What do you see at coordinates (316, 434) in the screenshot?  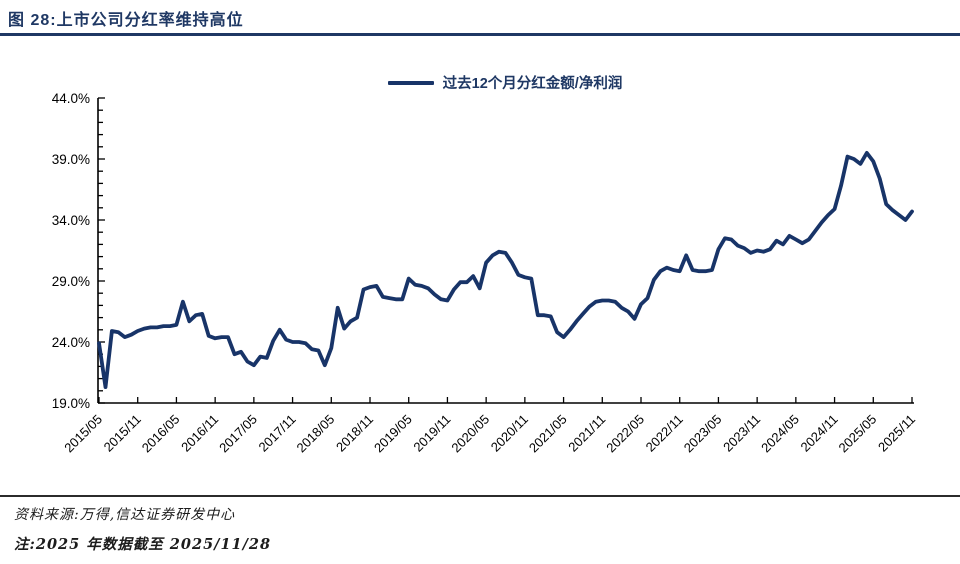 I see `x-tick-label: 2018/05` at bounding box center [316, 434].